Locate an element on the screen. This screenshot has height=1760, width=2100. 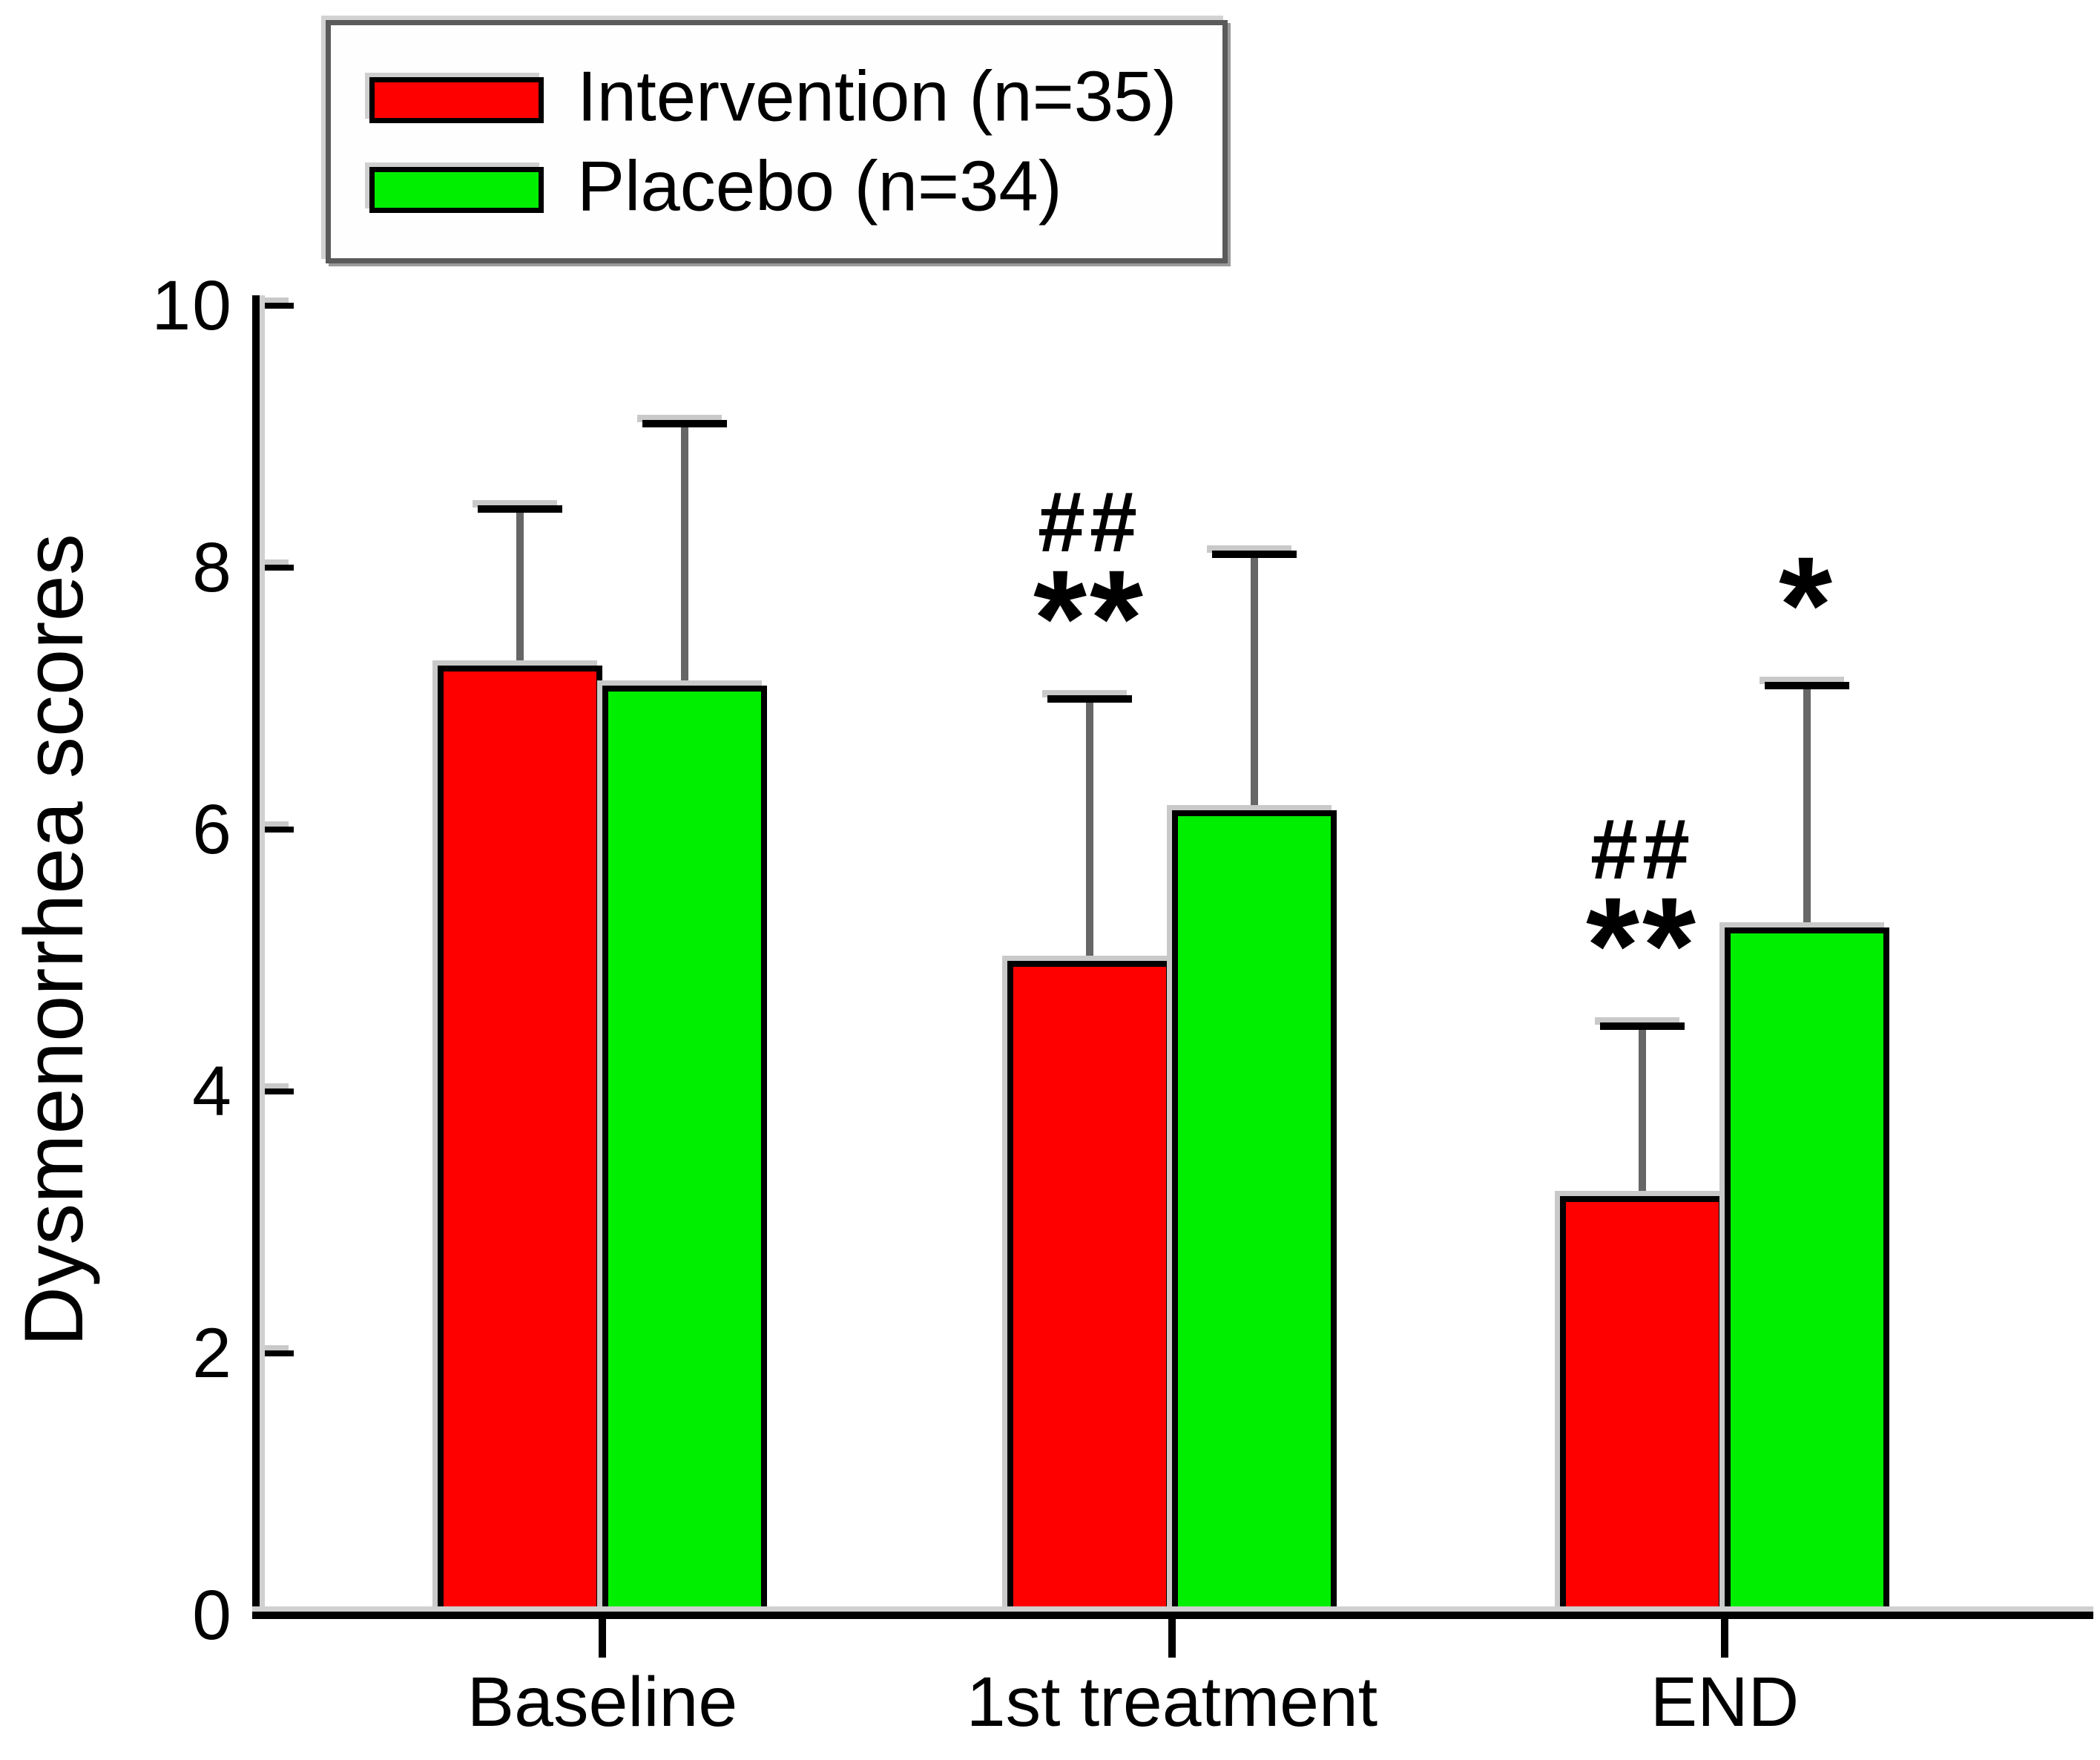
legend-swatch-intervention is located at coordinates (456, 100).